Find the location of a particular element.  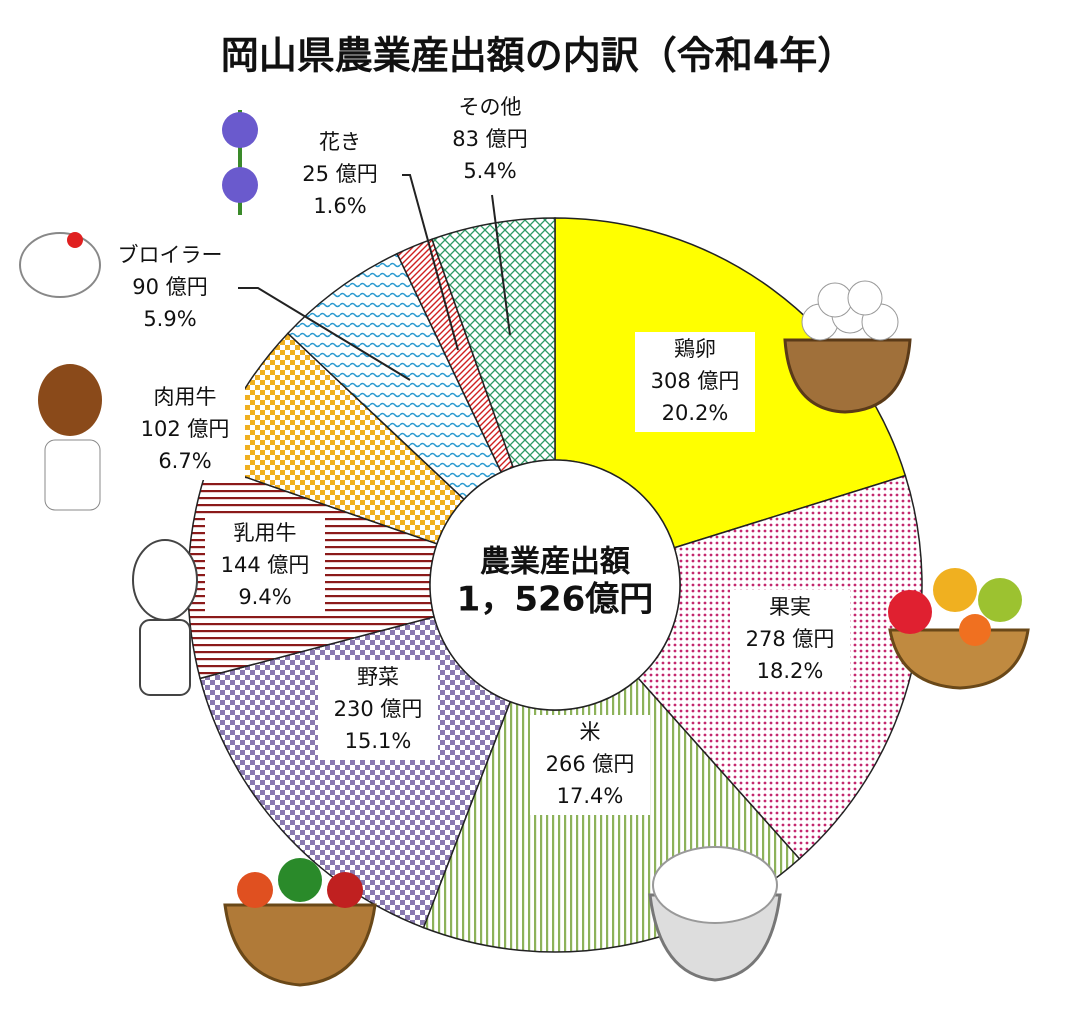

dairy-cow is located at coordinates (165, 617).